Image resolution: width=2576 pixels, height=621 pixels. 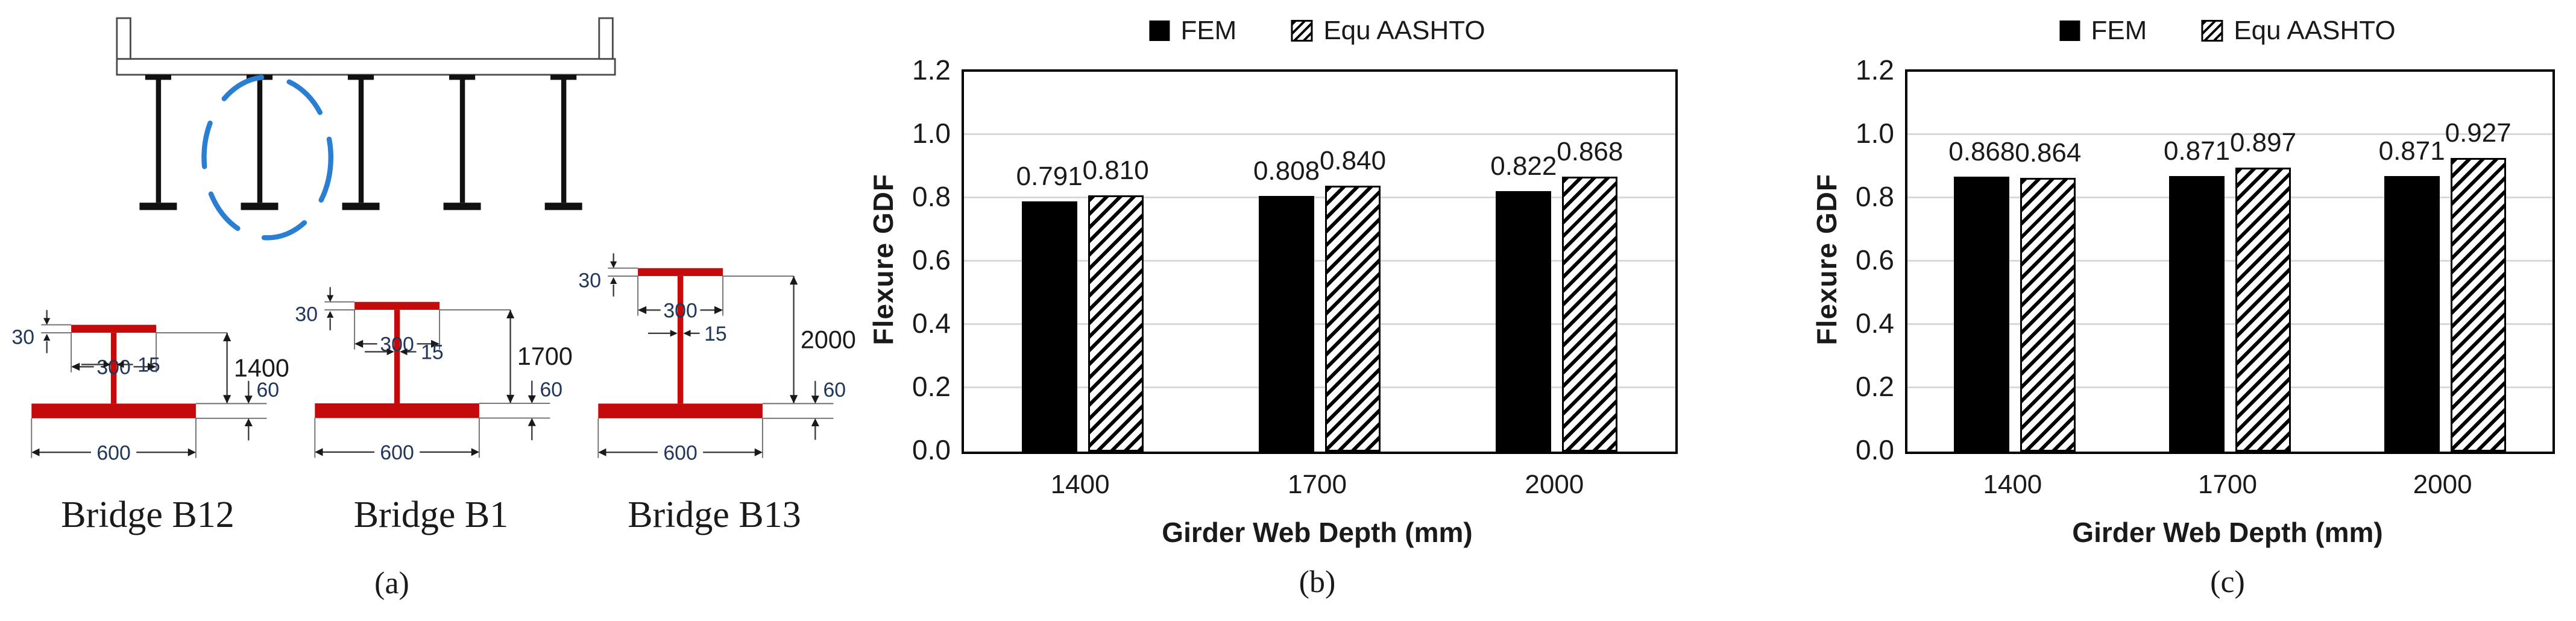 I want to click on bar-value-label: 0.810, so click(x=1115, y=170).